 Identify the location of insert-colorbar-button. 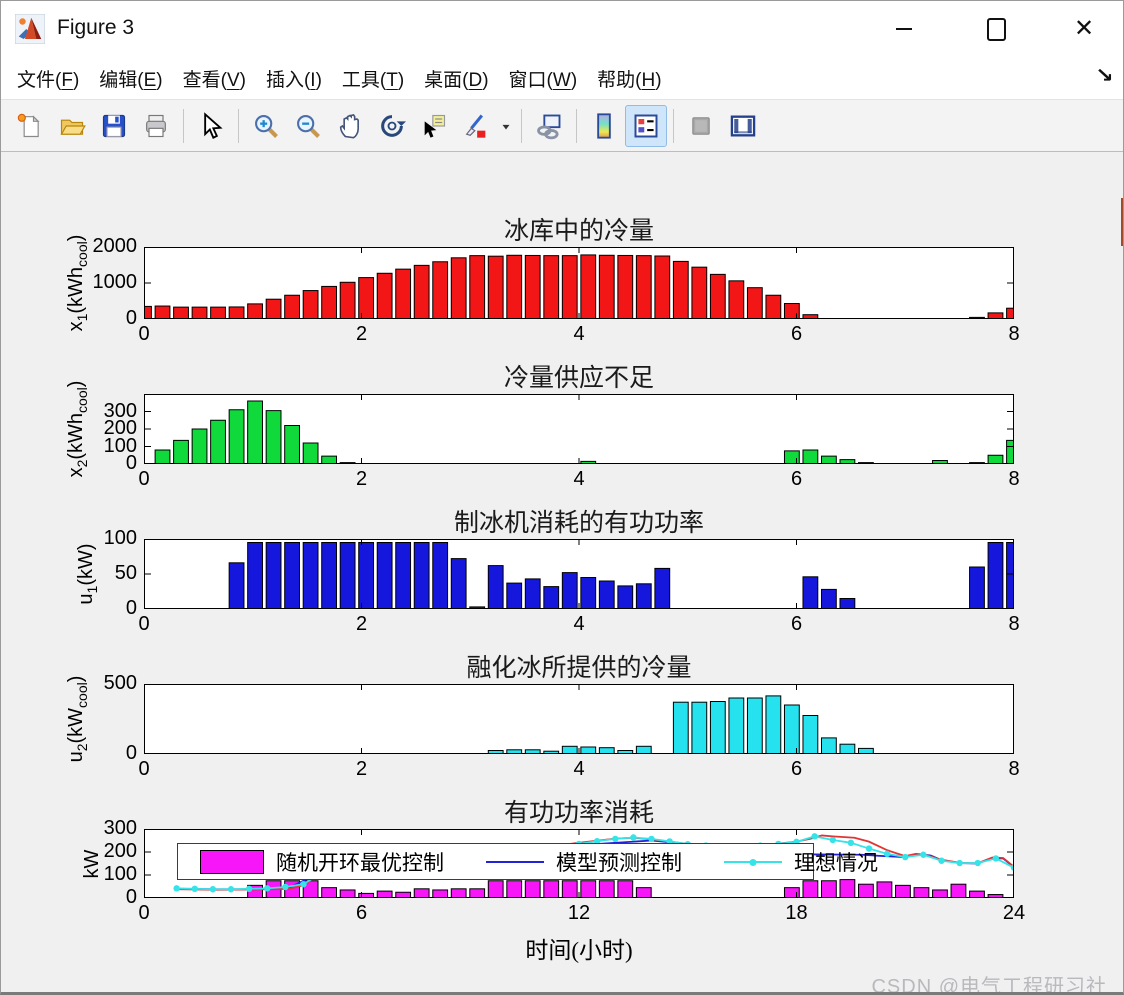
(604, 126).